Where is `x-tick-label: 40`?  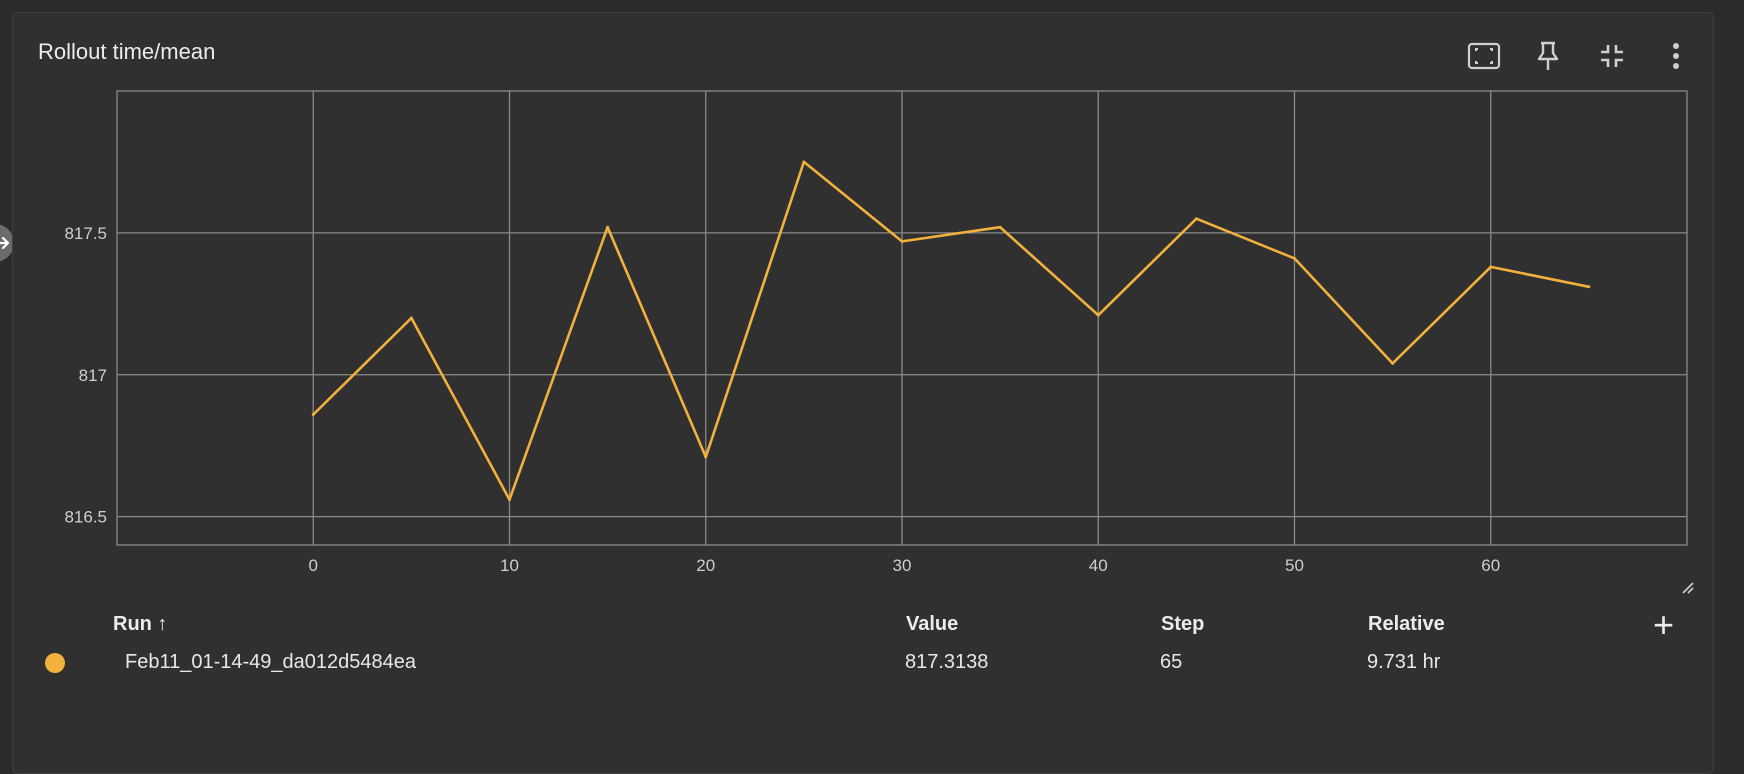
x-tick-label: 40 is located at coordinates (1098, 565).